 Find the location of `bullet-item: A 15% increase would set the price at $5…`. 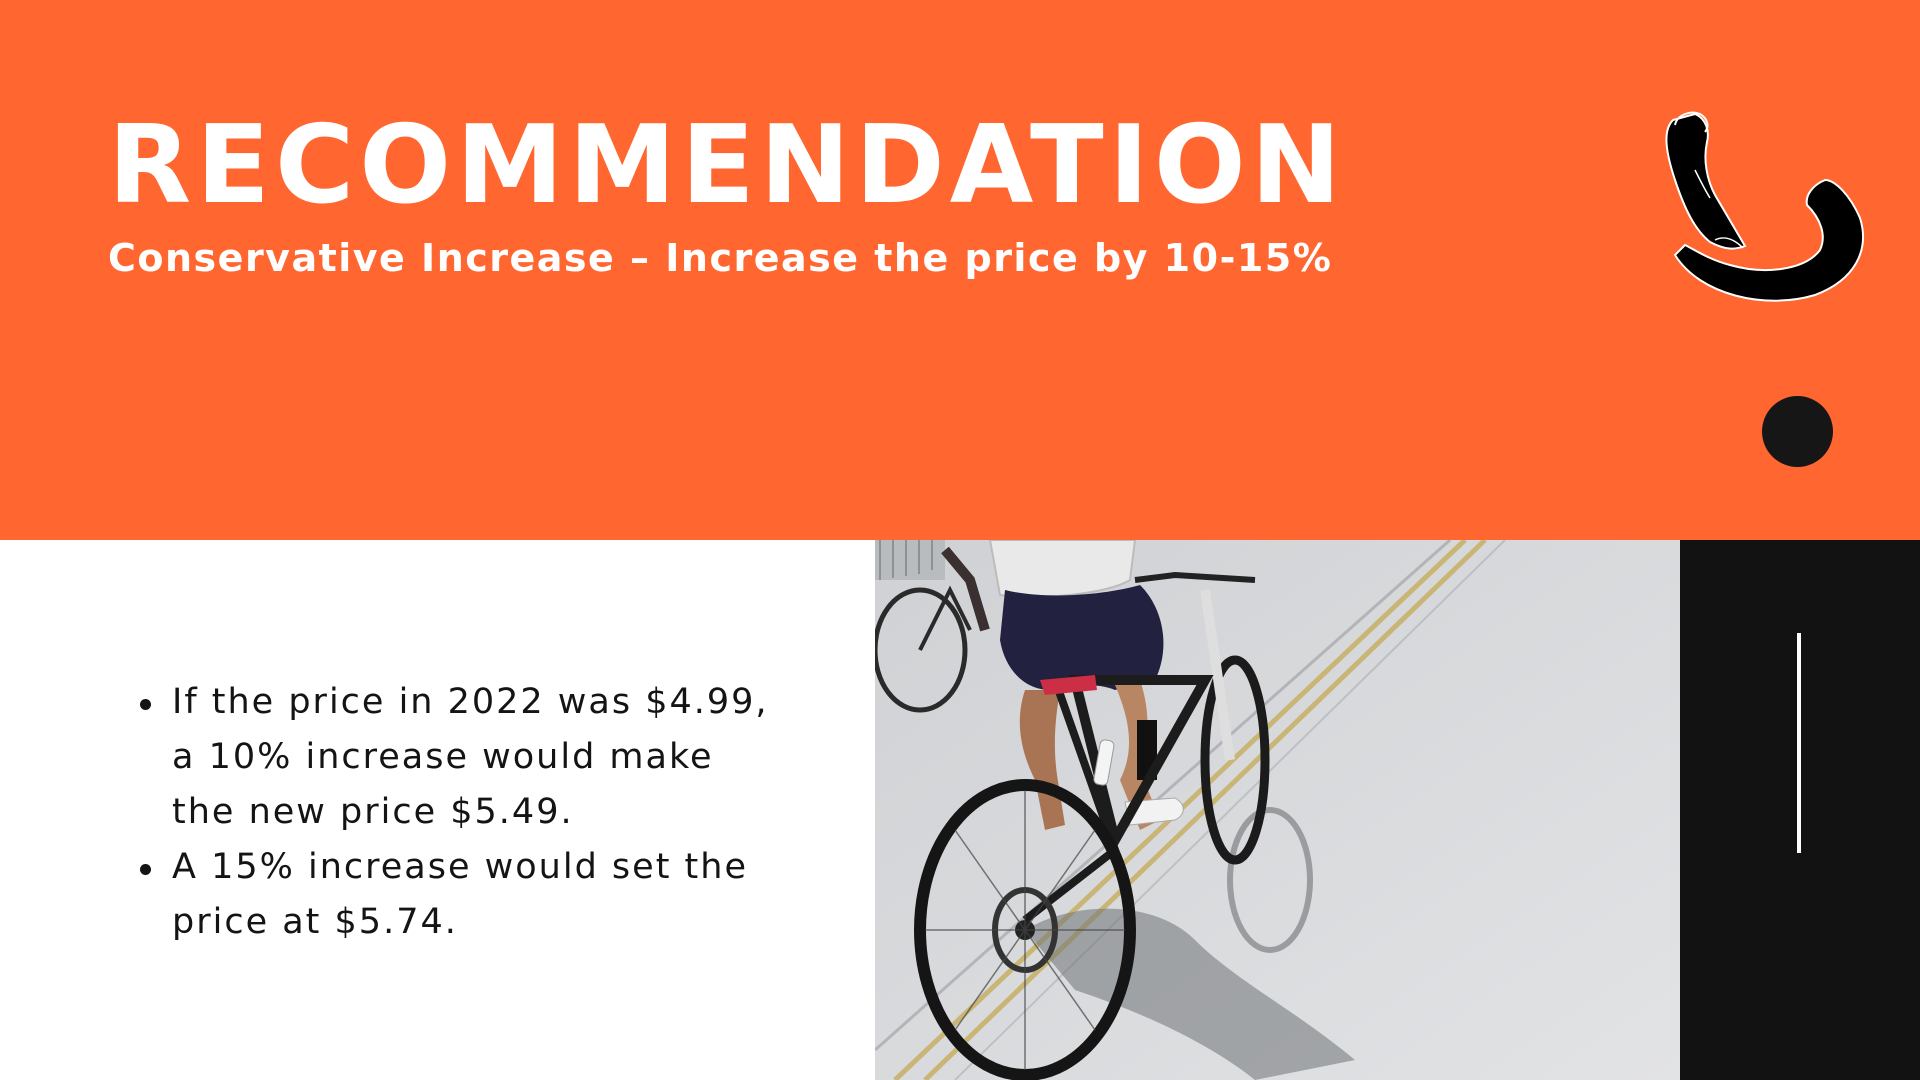

bullet-item: A 15% increase would set the price at $5… is located at coordinates (450, 895).